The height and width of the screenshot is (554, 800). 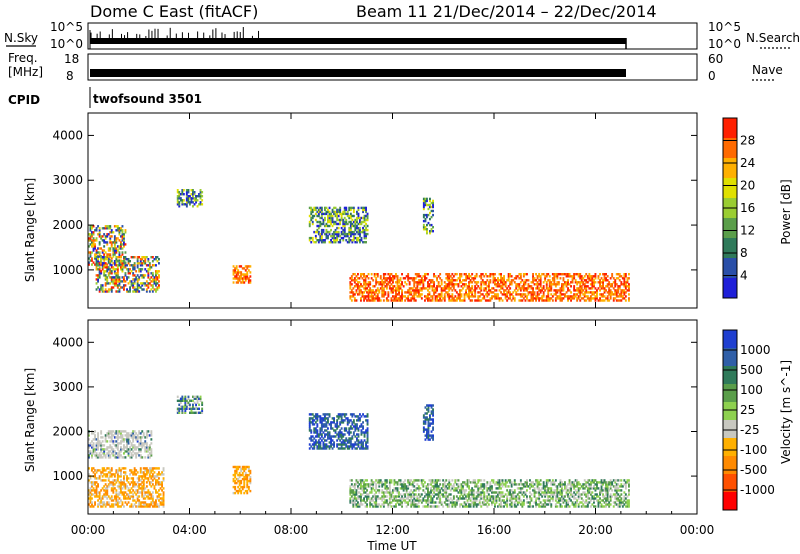 I want to click on power-colorbar-label: Power [dB], so click(x=786, y=211).